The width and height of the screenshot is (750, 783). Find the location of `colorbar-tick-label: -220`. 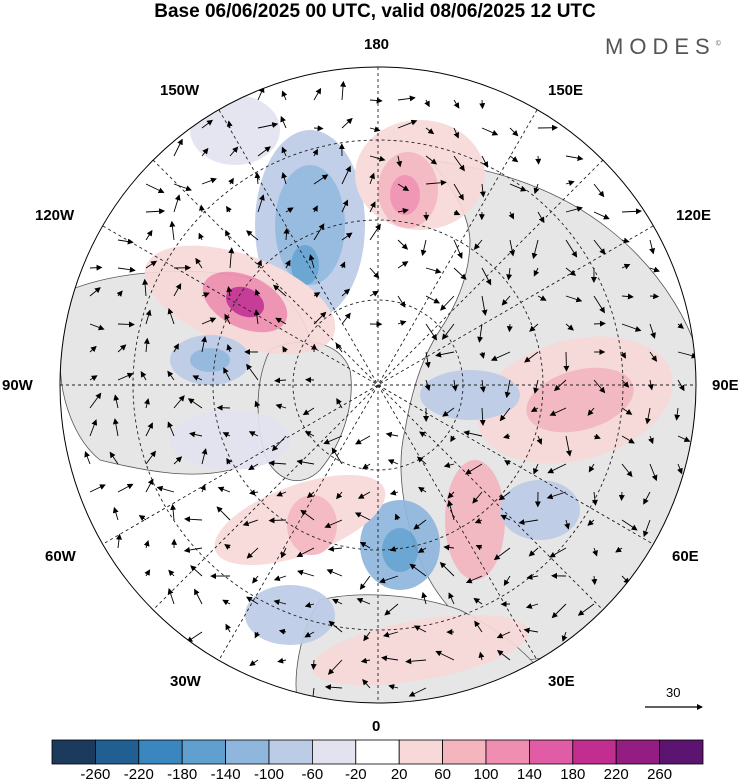

colorbar-tick-label: -220 is located at coordinates (138, 774).